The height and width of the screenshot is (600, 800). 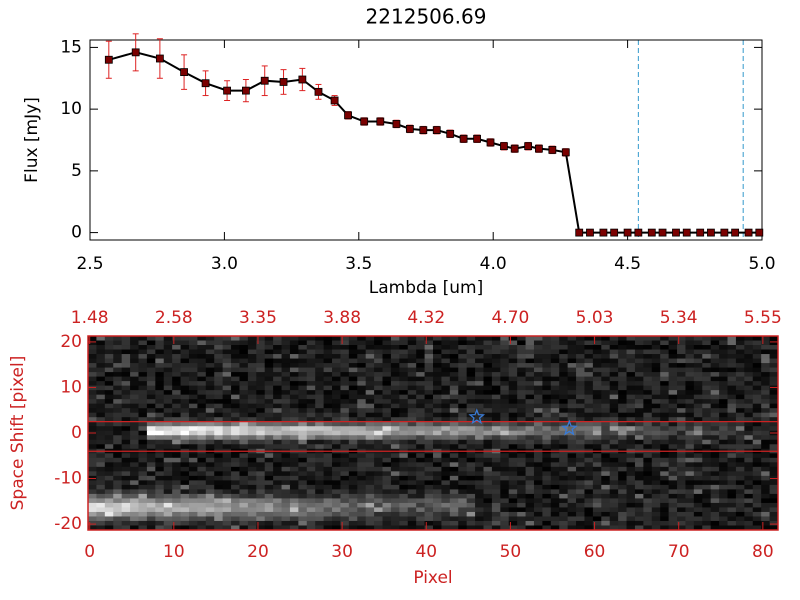 What do you see at coordinates (318, 91) in the screenshot?
I see `data-point` at bounding box center [318, 91].